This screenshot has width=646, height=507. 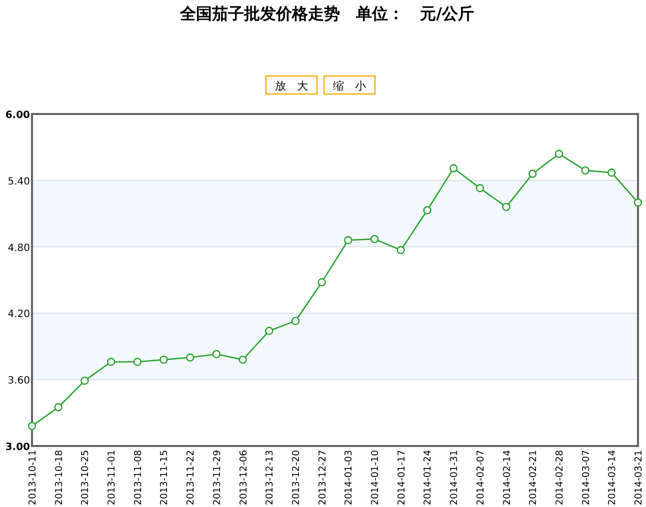 What do you see at coordinates (639, 478) in the screenshot?
I see `x-tick-label: 2014-03-21` at bounding box center [639, 478].